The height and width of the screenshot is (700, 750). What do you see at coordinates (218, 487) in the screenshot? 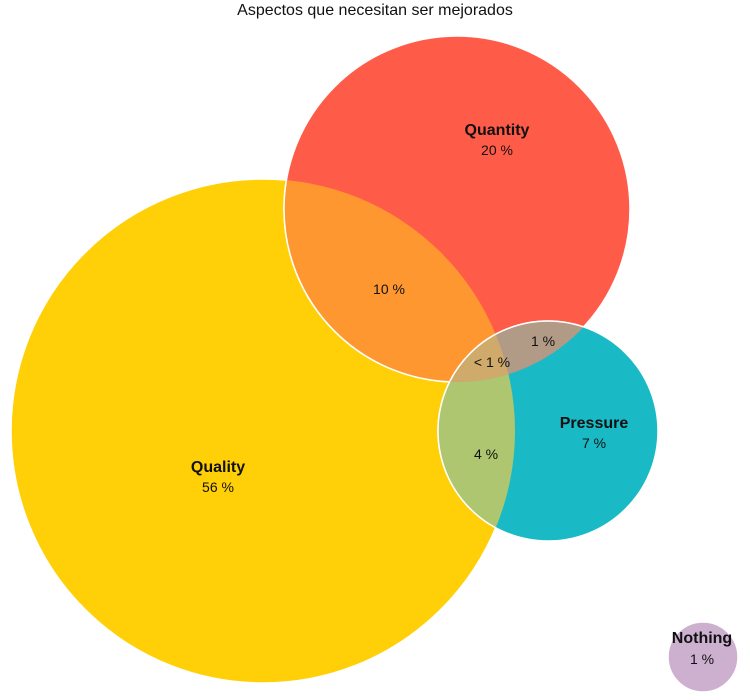
I see `set-value-quality: 56 %` at bounding box center [218, 487].